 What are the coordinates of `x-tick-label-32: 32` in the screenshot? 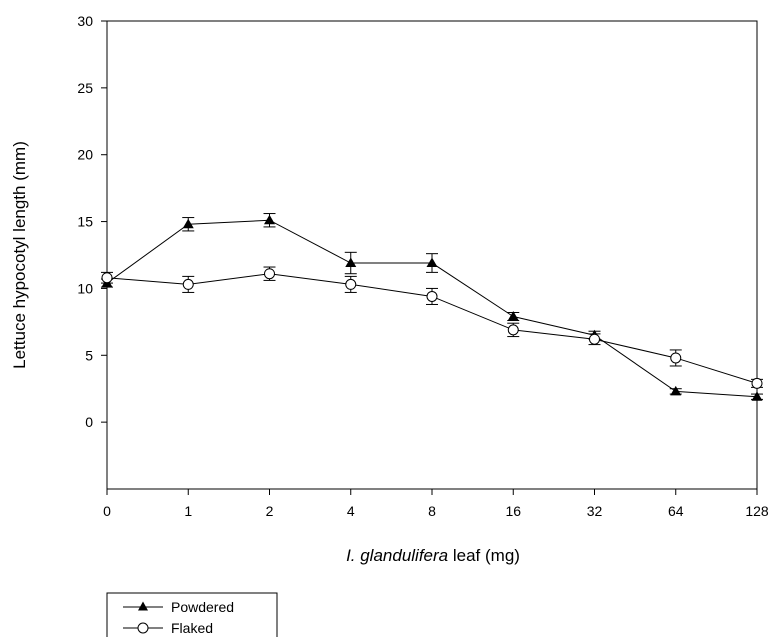 It's located at (595, 511).